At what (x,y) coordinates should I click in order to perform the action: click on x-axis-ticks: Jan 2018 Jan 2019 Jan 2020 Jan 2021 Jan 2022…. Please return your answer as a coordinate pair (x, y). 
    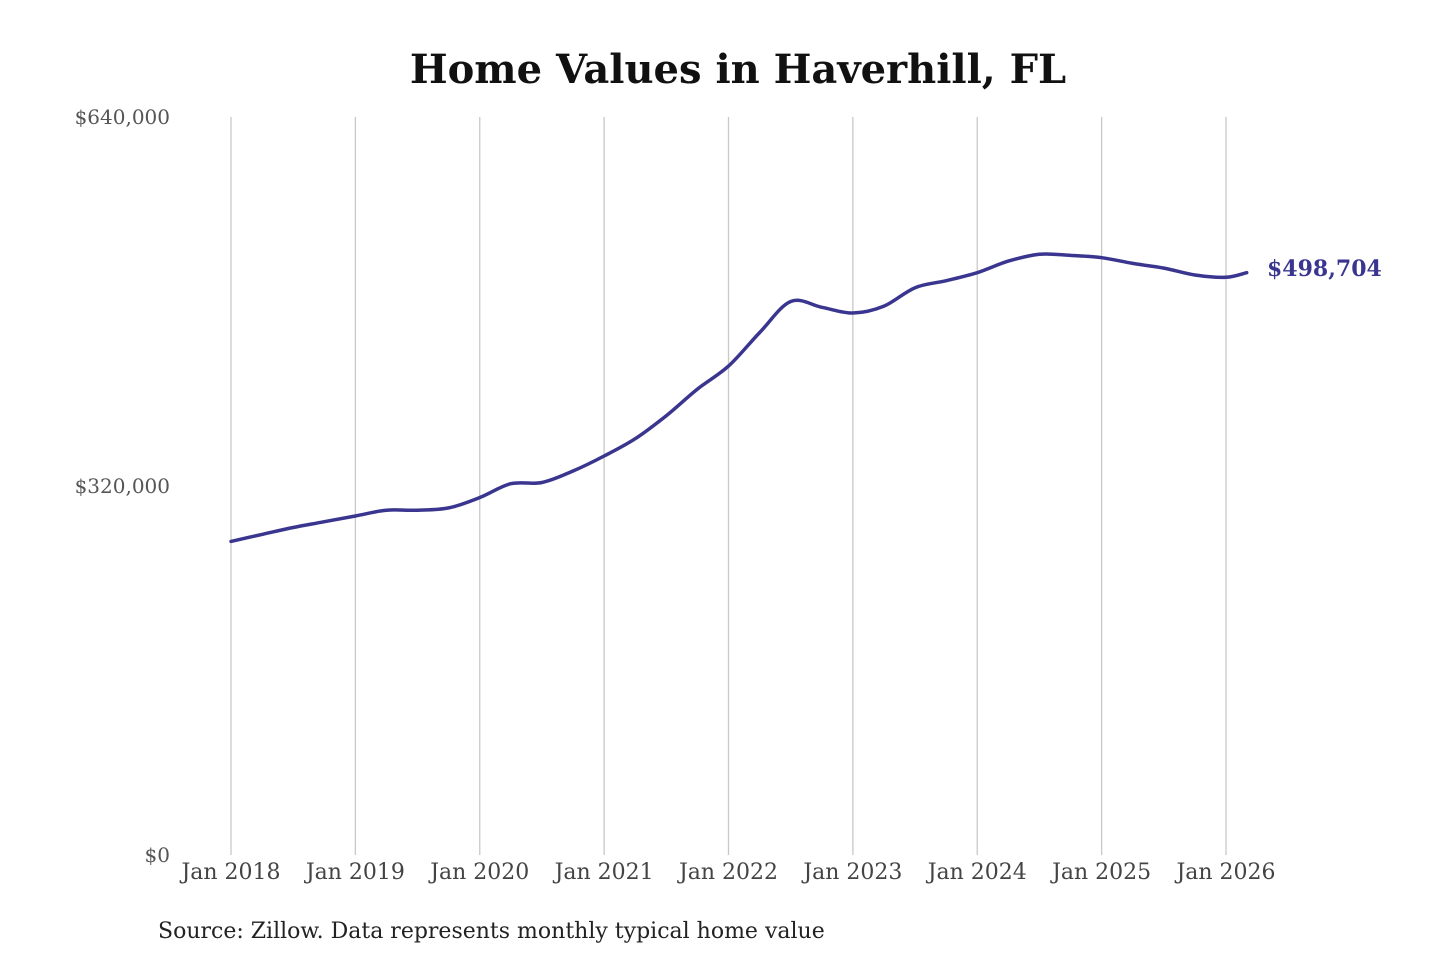
    Looking at the image, I should click on (727, 872).